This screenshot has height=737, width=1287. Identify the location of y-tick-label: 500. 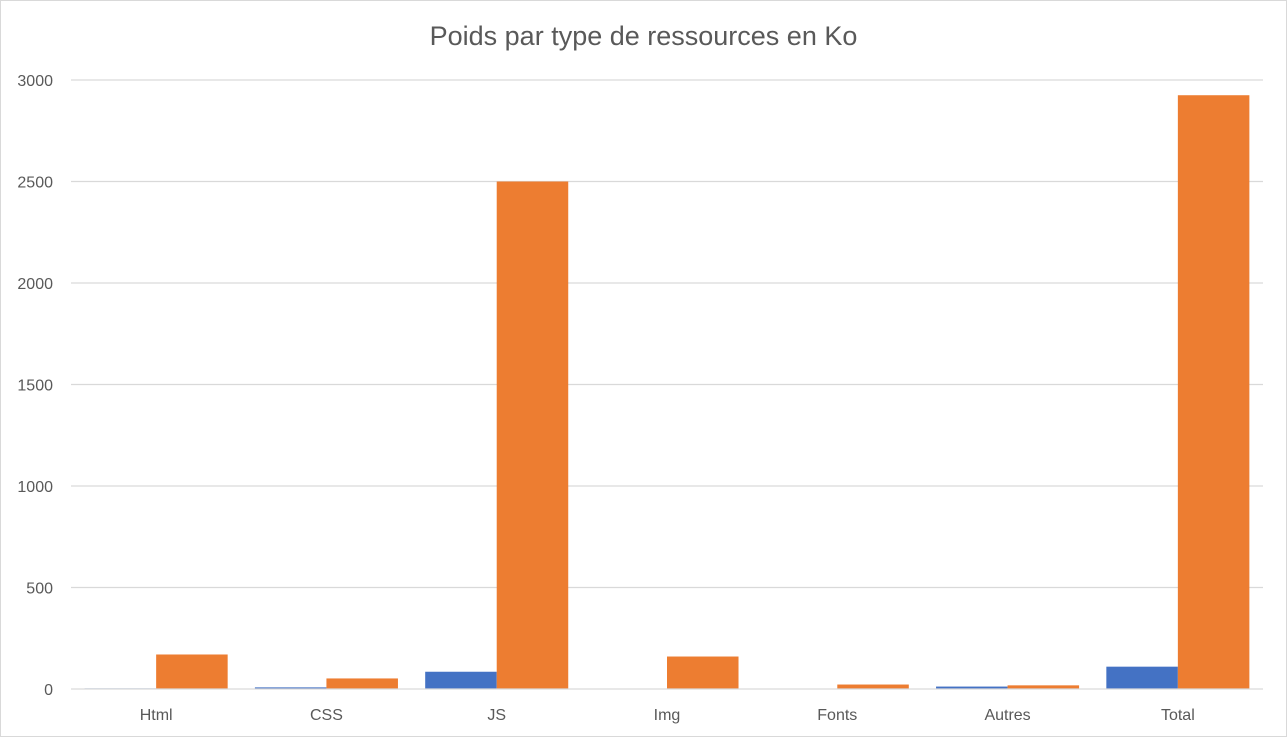
(39, 589).